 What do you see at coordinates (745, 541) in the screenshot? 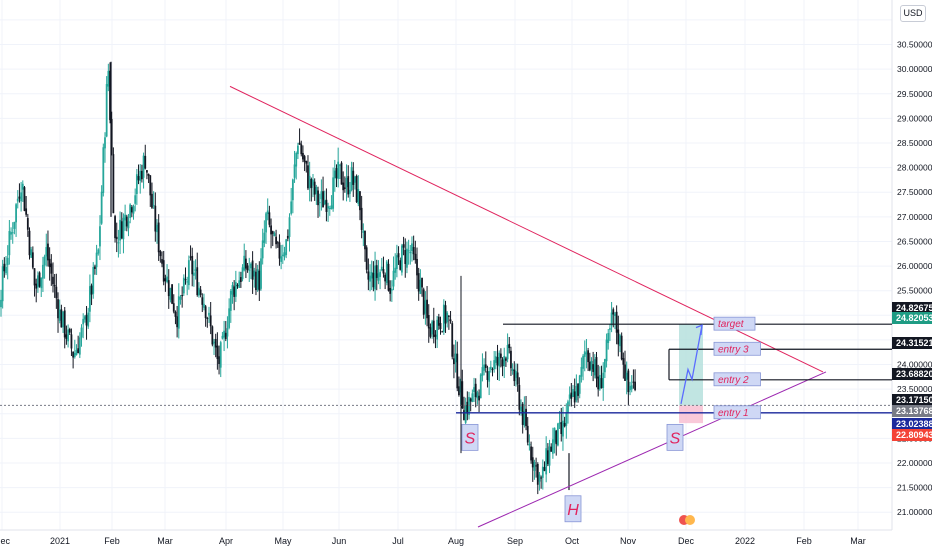
I see `x-tick-label: 2022` at bounding box center [745, 541].